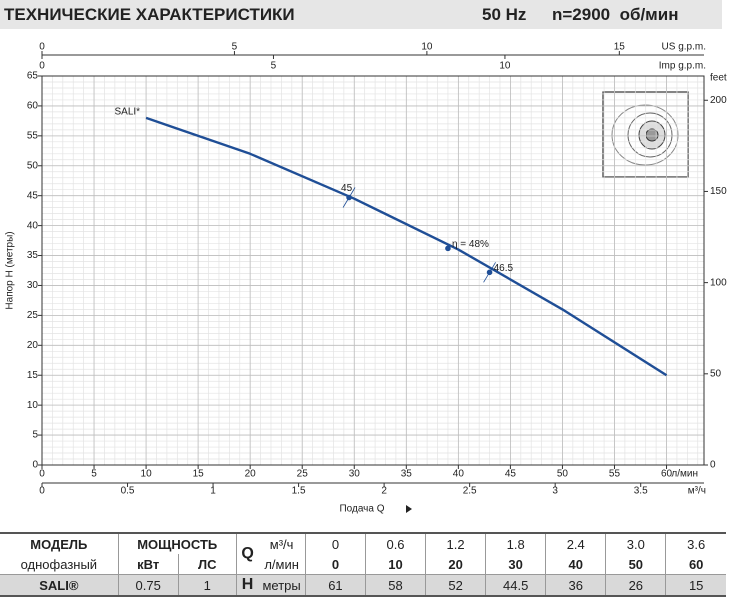 The height and width of the screenshot is (600, 730). I want to click on y-tick-label: 5, so click(35, 435).